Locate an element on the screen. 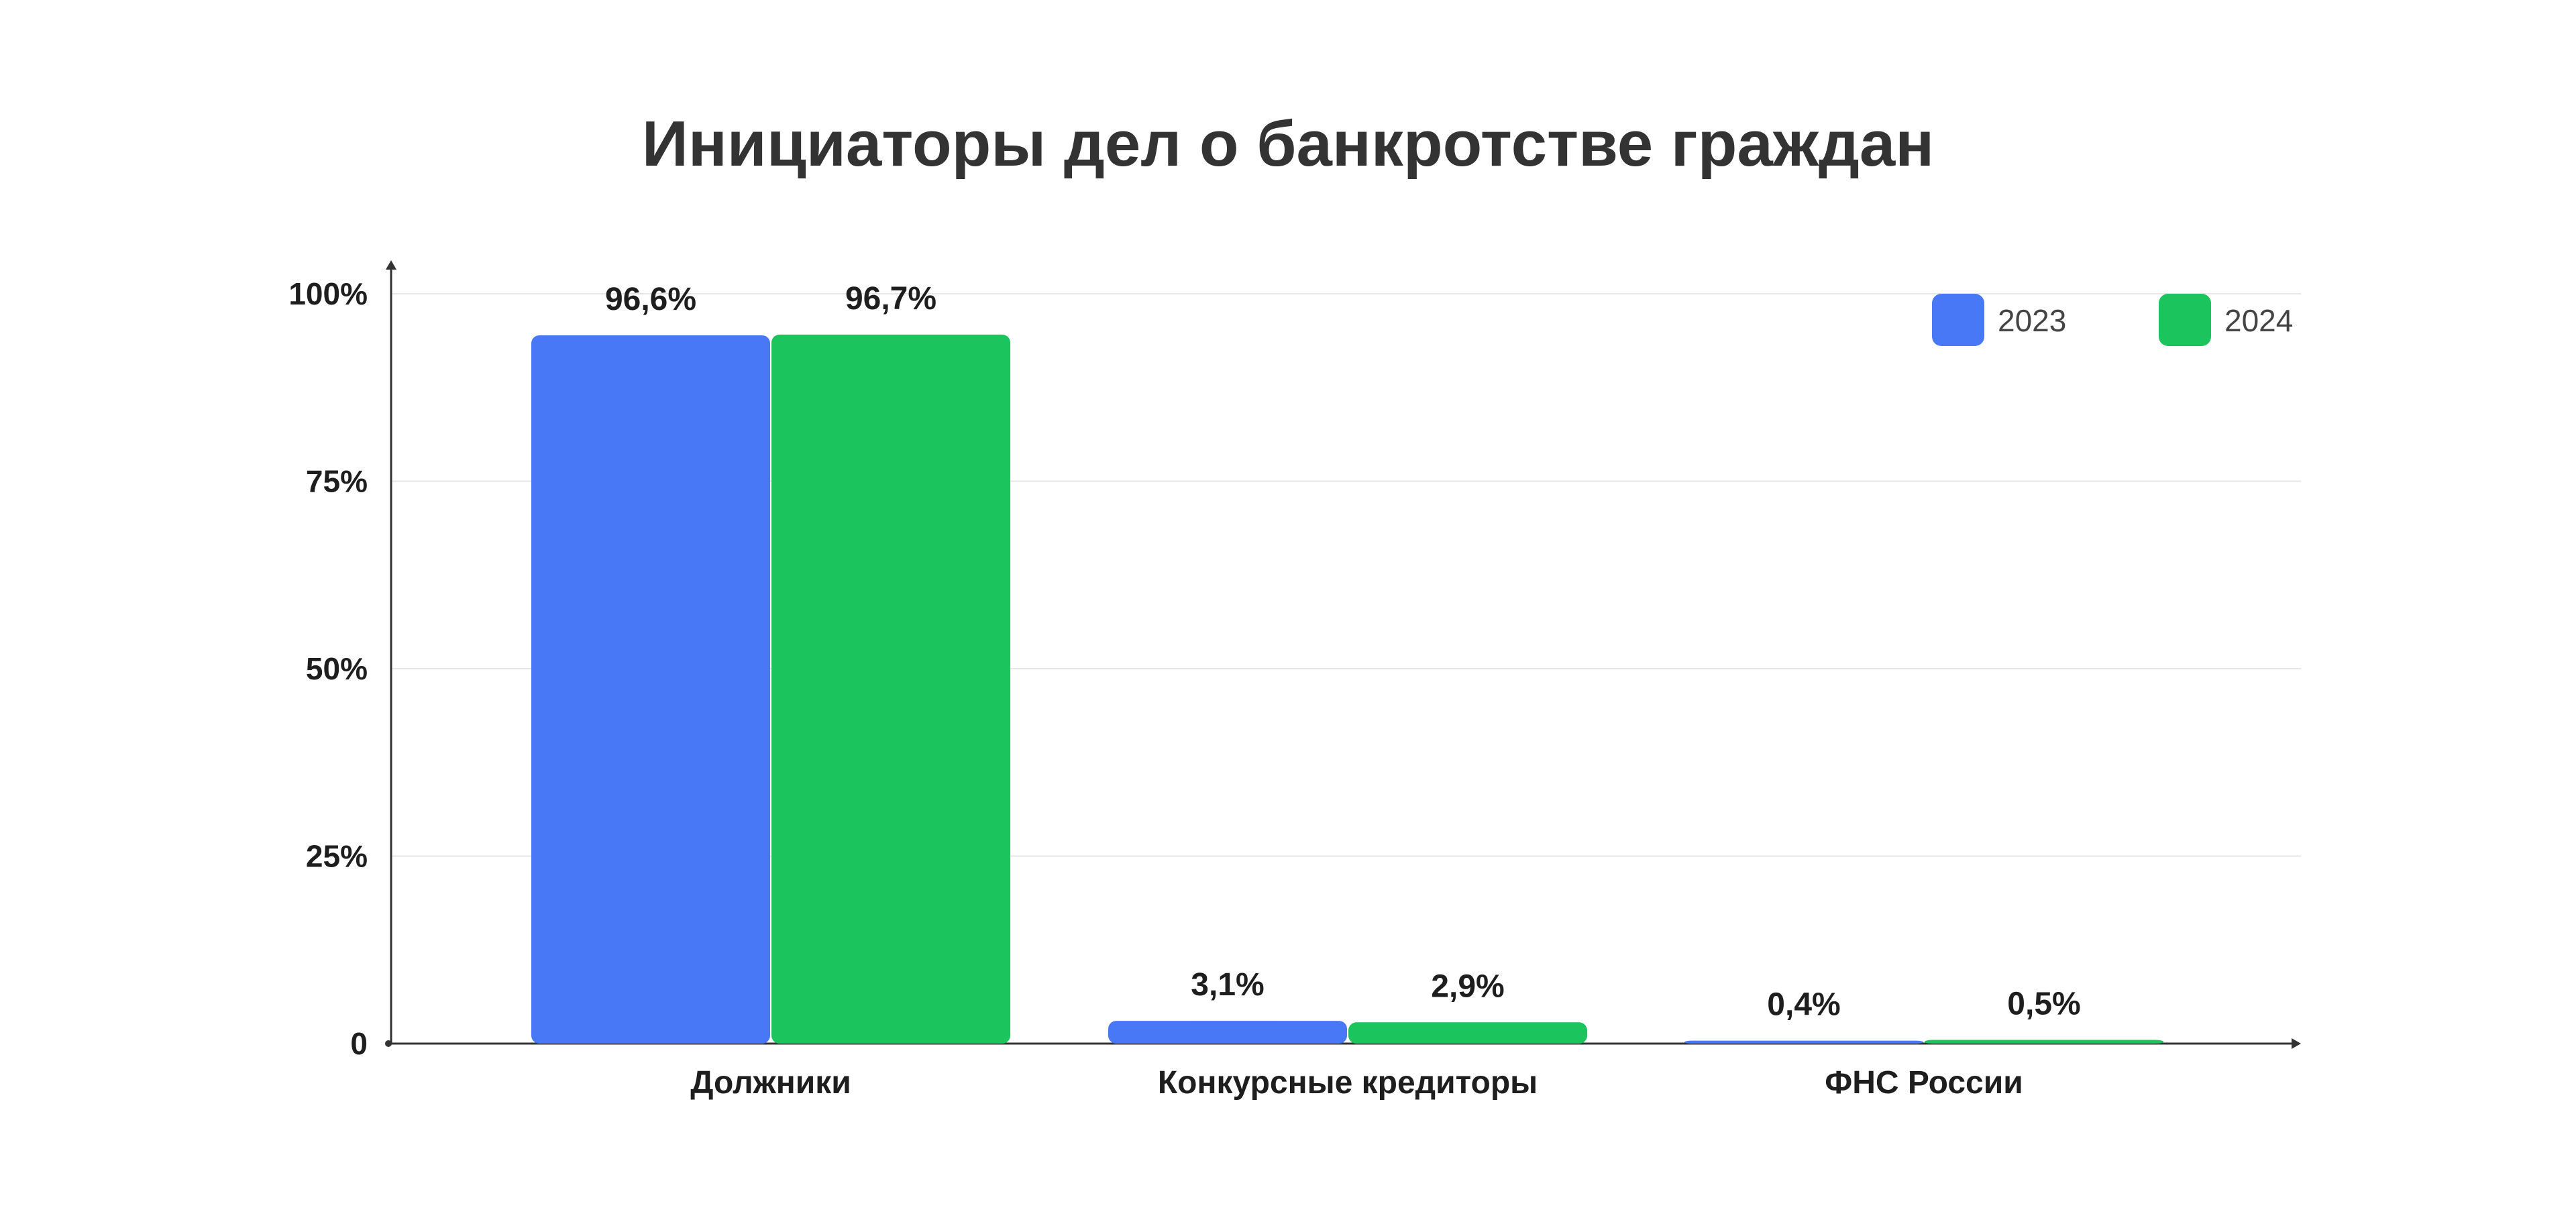 The height and width of the screenshot is (1226, 2576). y-axis-arrow is located at coordinates (391, 265).